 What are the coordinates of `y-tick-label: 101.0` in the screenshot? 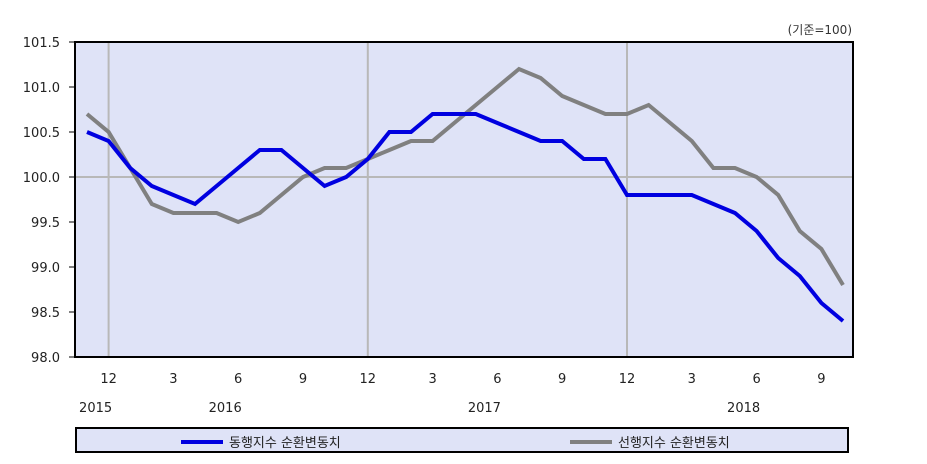 It's located at (41, 88).